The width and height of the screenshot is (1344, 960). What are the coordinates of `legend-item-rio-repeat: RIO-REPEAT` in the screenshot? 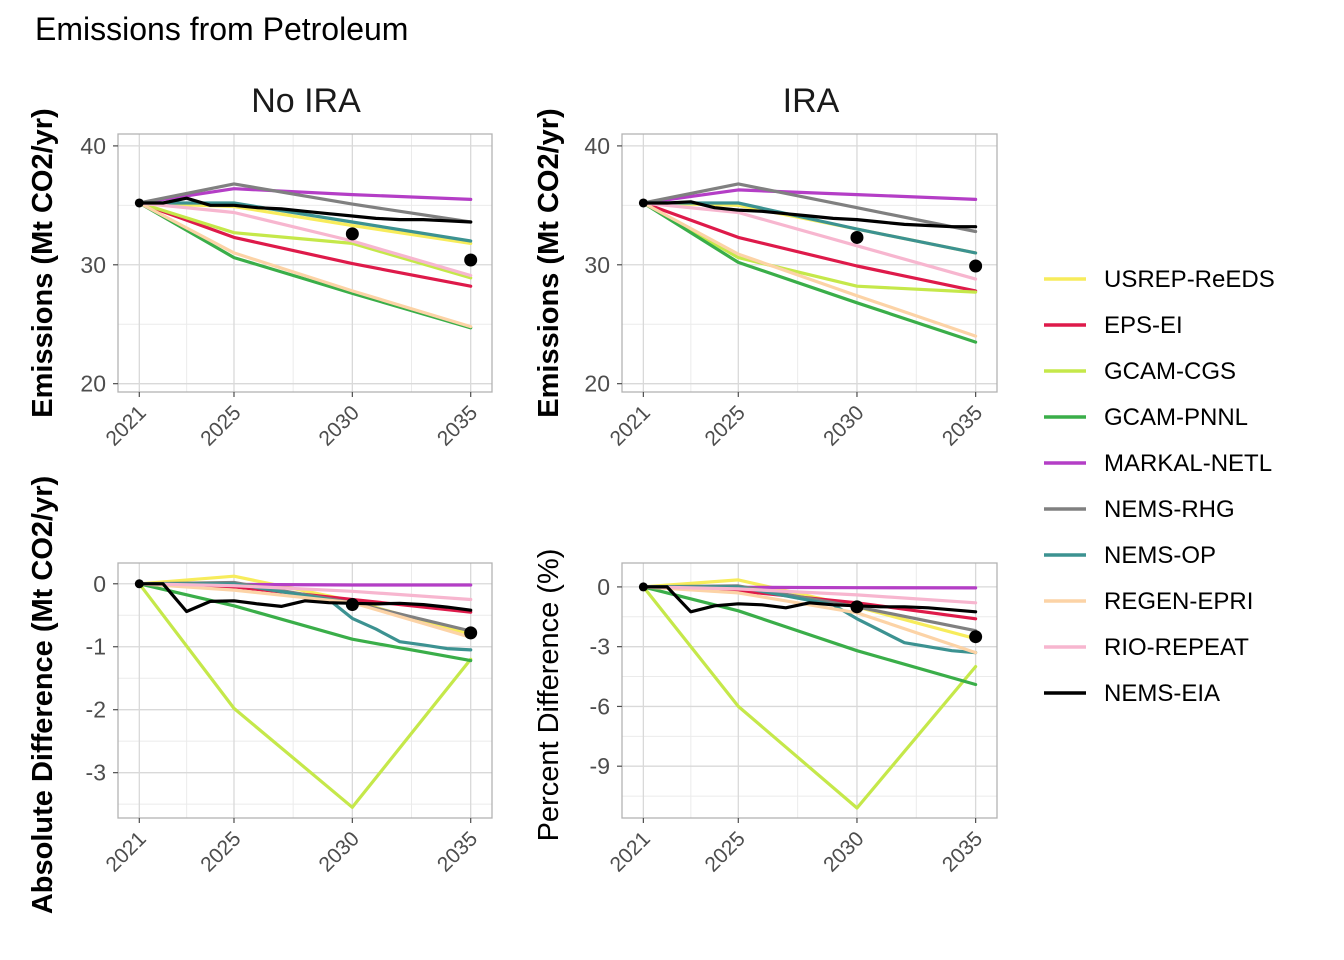 It's located at (1146, 647).